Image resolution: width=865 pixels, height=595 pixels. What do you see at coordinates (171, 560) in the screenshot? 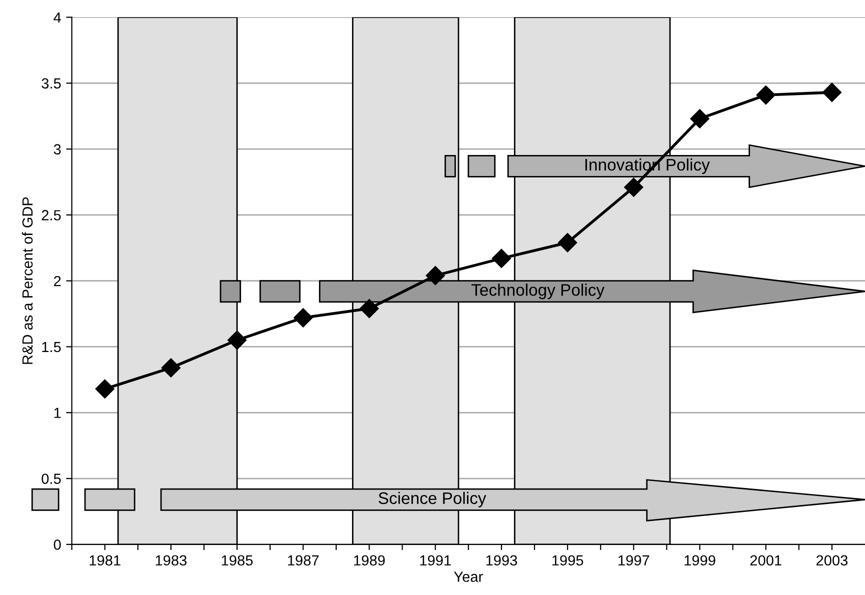
I see `x-tick-label: 1983` at bounding box center [171, 560].